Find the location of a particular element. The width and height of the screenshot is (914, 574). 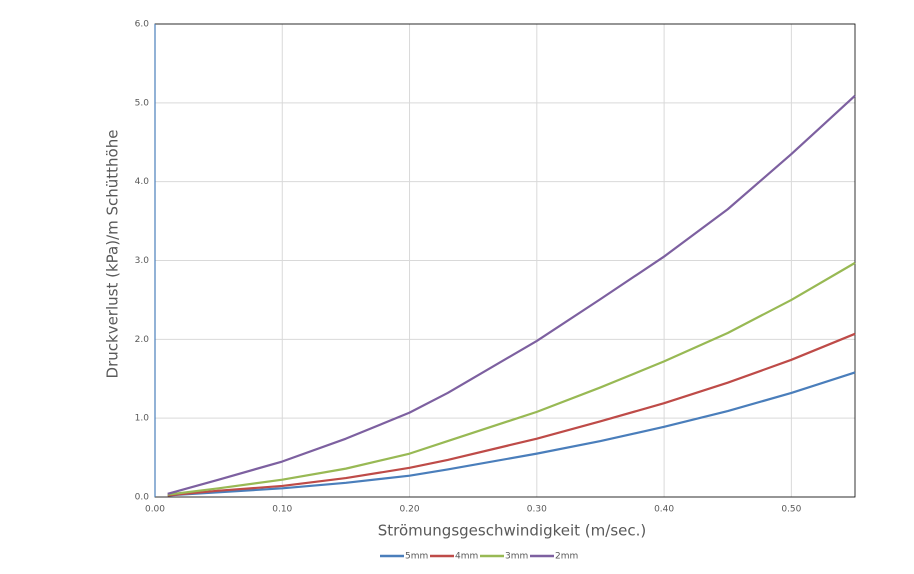

y-tick-label: 3.0 is located at coordinates (142, 261).